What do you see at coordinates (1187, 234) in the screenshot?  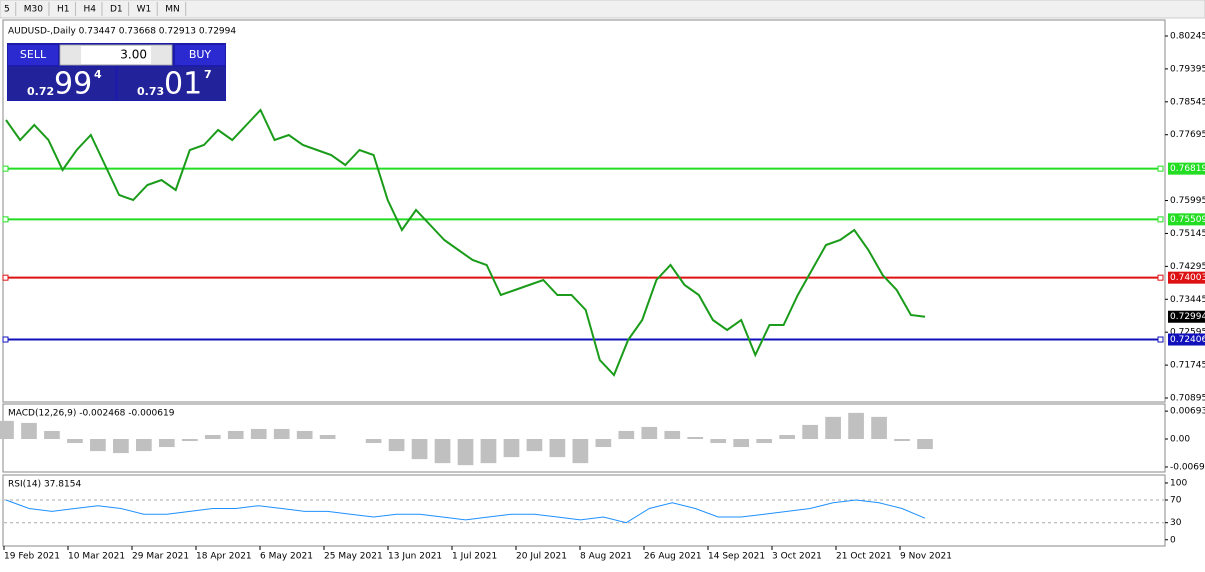 I see `y-tick-label: 0.75145` at bounding box center [1187, 234].